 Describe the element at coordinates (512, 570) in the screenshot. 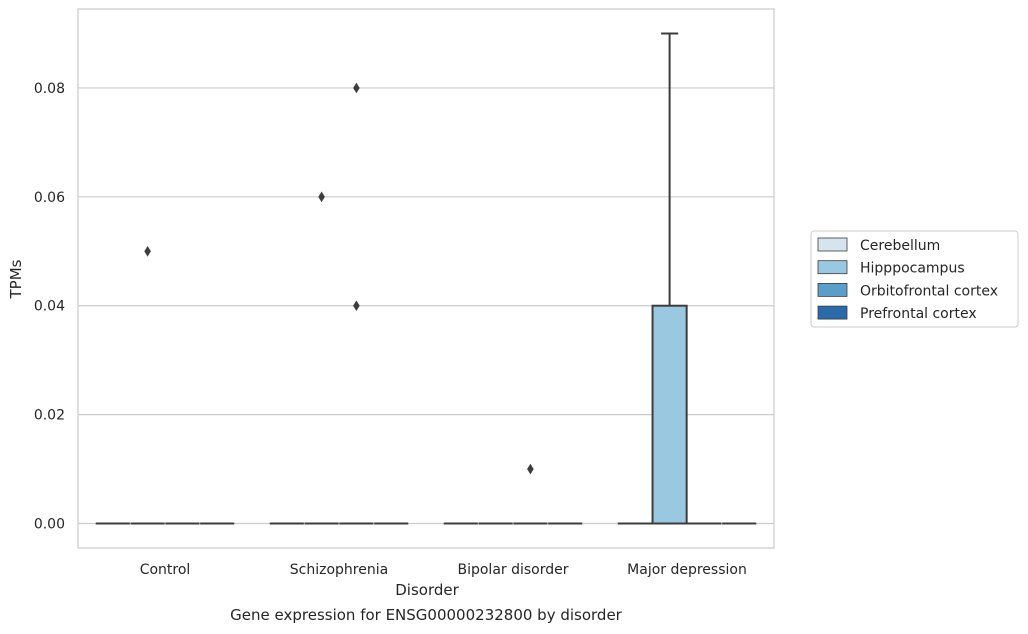

I see `x-tick-label: Bipolar disorder` at that location.